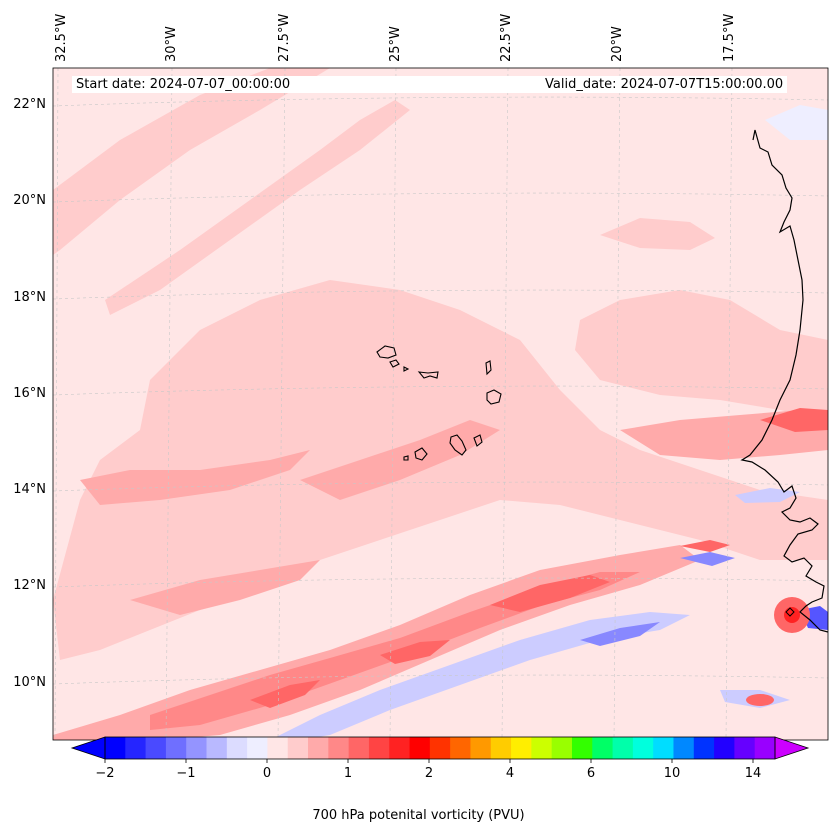 The image size is (837, 836). I want to click on colorbar-title: 700 hPa potenital vorticity (PVU), so click(418, 815).